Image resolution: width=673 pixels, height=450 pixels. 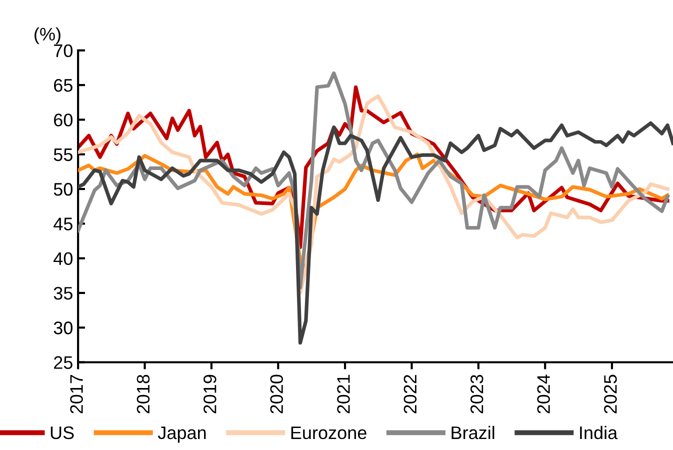 What do you see at coordinates (210, 394) in the screenshot?
I see `x-tick-label: 2019` at bounding box center [210, 394].